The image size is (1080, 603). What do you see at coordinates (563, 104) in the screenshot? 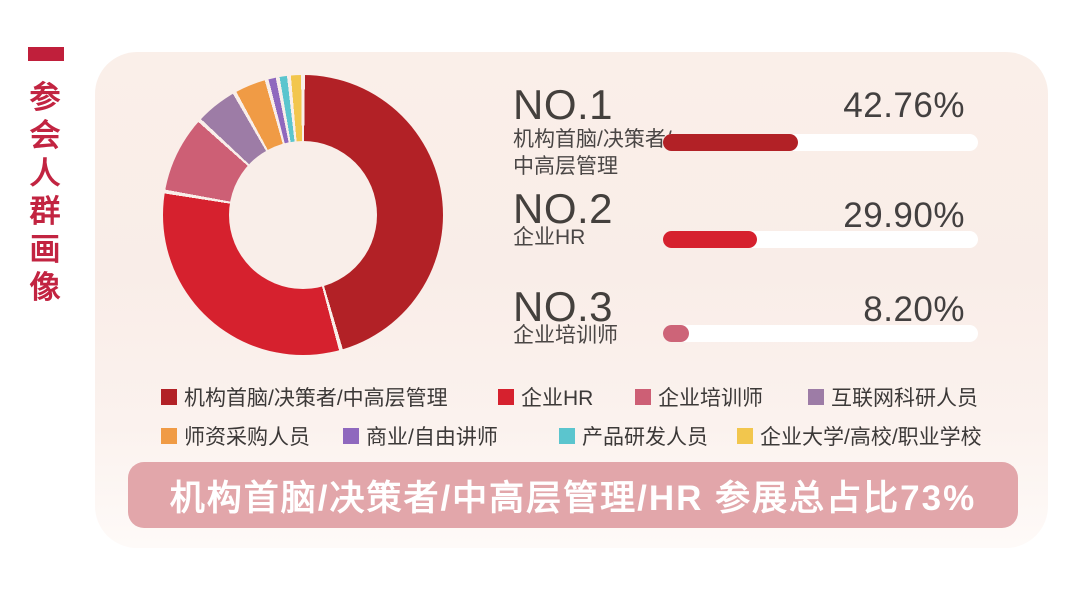
I see `rank-number: NO.1` at bounding box center [563, 104].